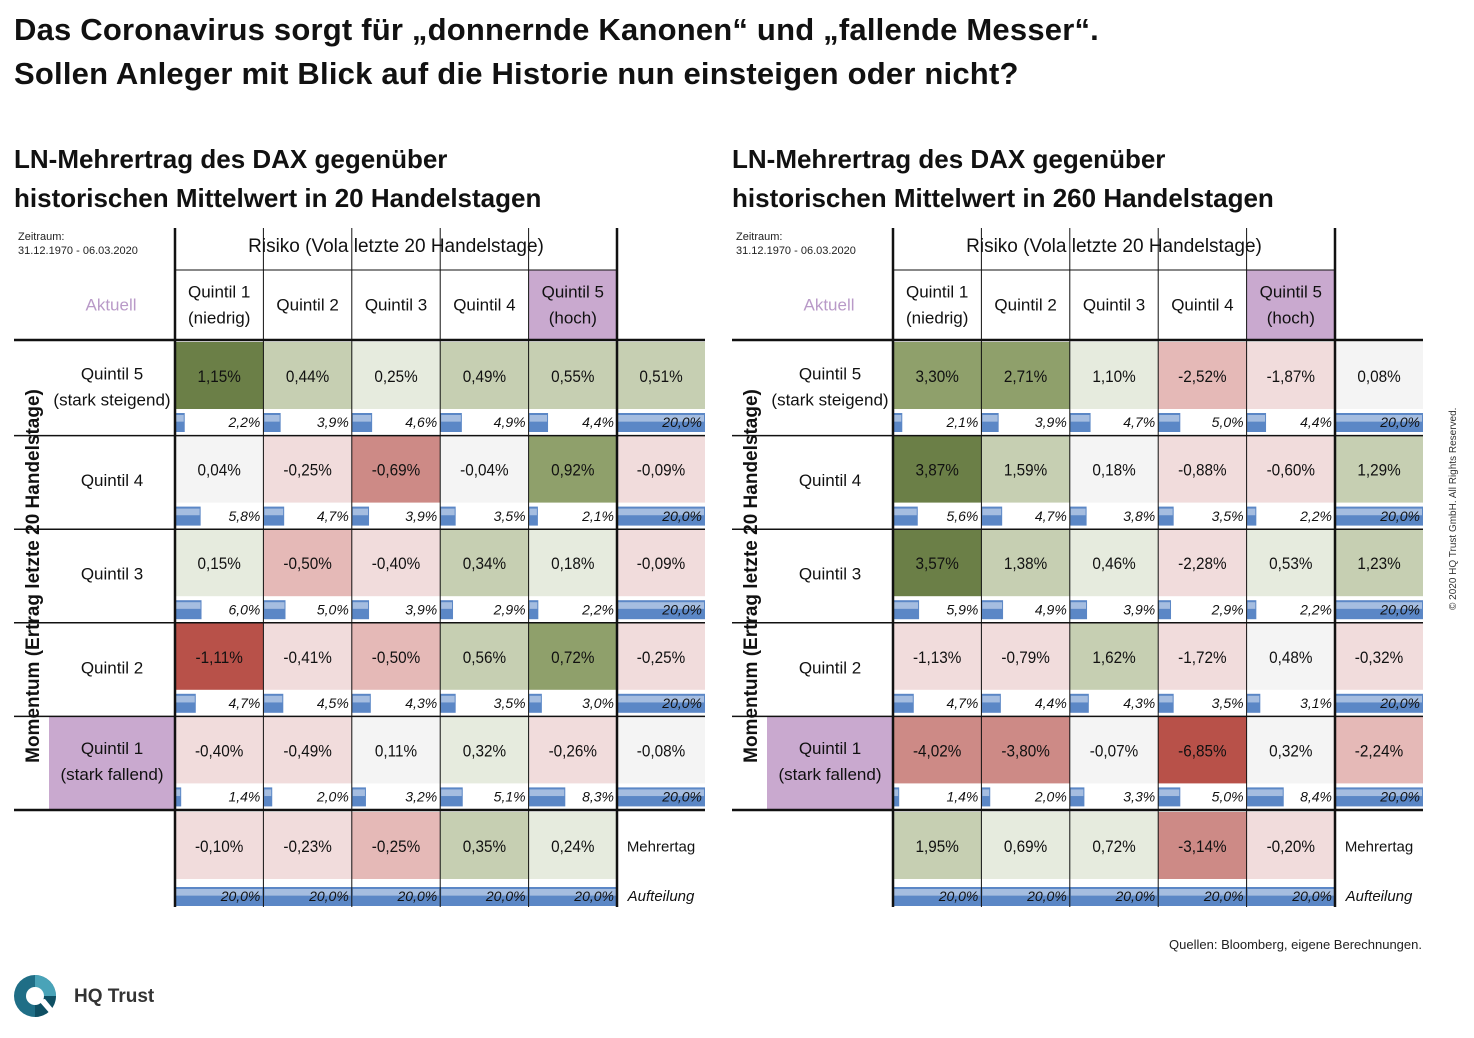 This screenshot has height=1038, width=1474. Describe the element at coordinates (937, 376) in the screenshot. I see `cell-value: 3,30%` at that location.